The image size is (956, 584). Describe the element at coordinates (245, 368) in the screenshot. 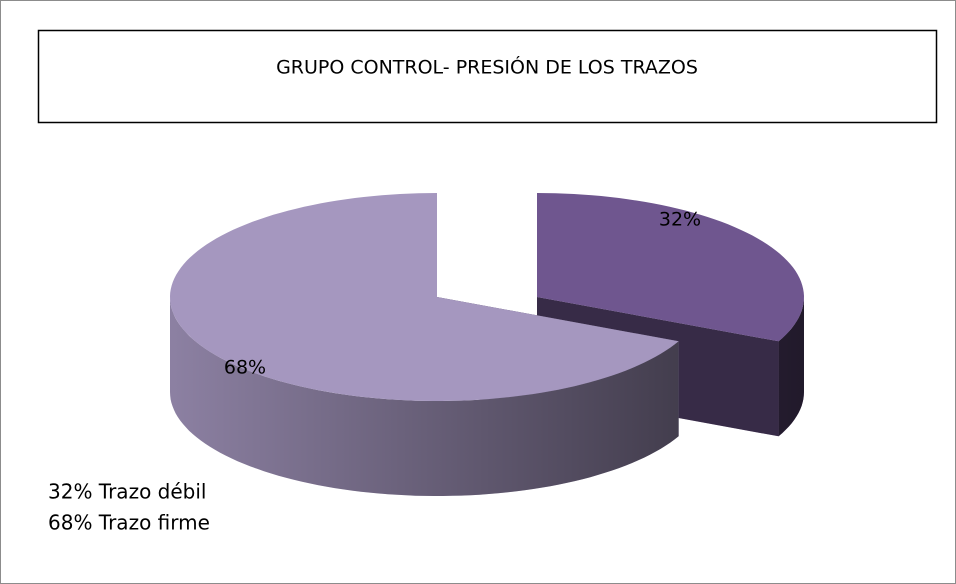

I see `data-label: 68%` at that location.